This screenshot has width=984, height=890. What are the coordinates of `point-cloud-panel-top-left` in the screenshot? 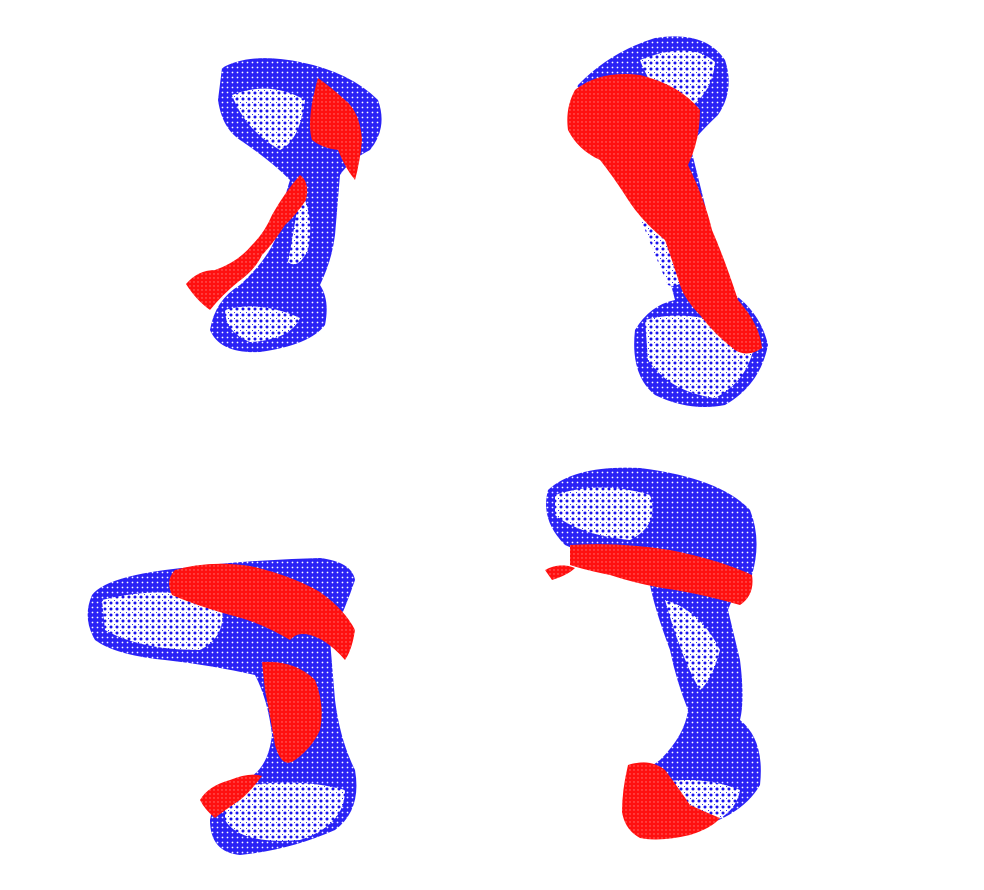 It's located at (284, 205).